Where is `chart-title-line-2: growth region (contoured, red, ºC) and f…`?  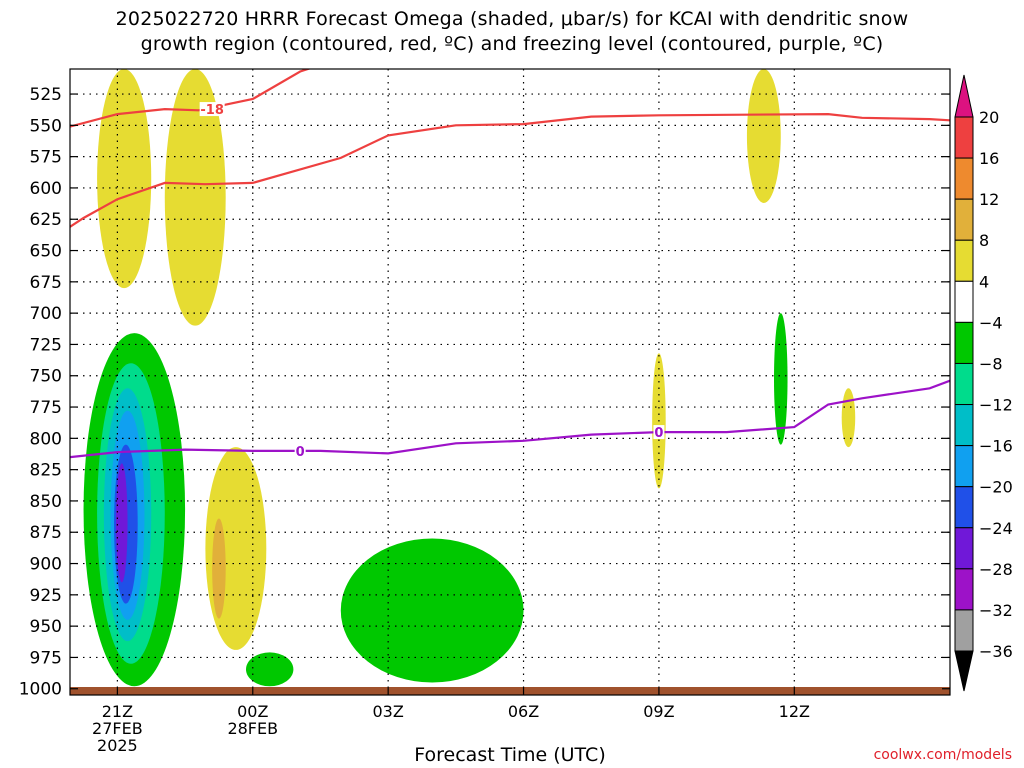
chart-title-line-2: growth region (contoured, red, ºC) and f… is located at coordinates (512, 44).